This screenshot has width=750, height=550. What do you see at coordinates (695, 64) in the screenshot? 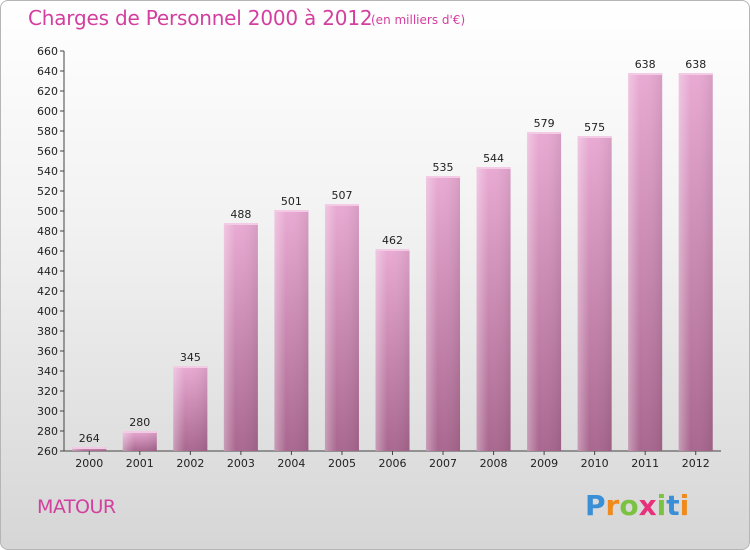
I see `data-label-2012: 638` at bounding box center [695, 64].